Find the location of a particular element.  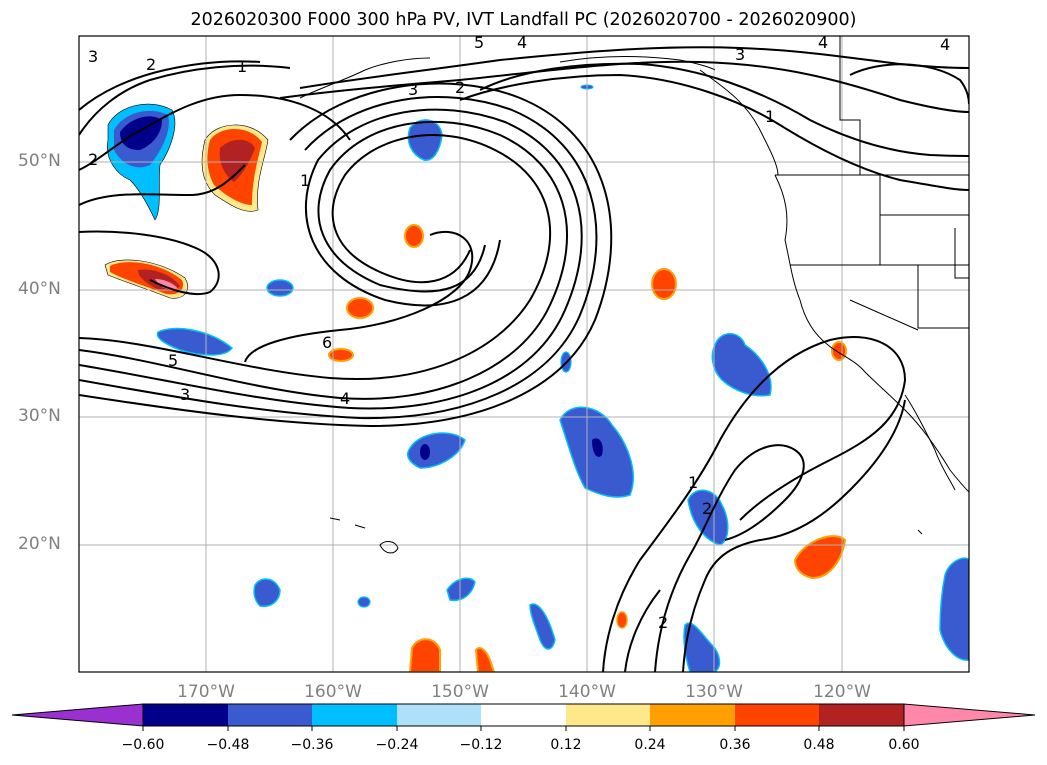

colorbar-tick-label: −0.36 is located at coordinates (312, 745).